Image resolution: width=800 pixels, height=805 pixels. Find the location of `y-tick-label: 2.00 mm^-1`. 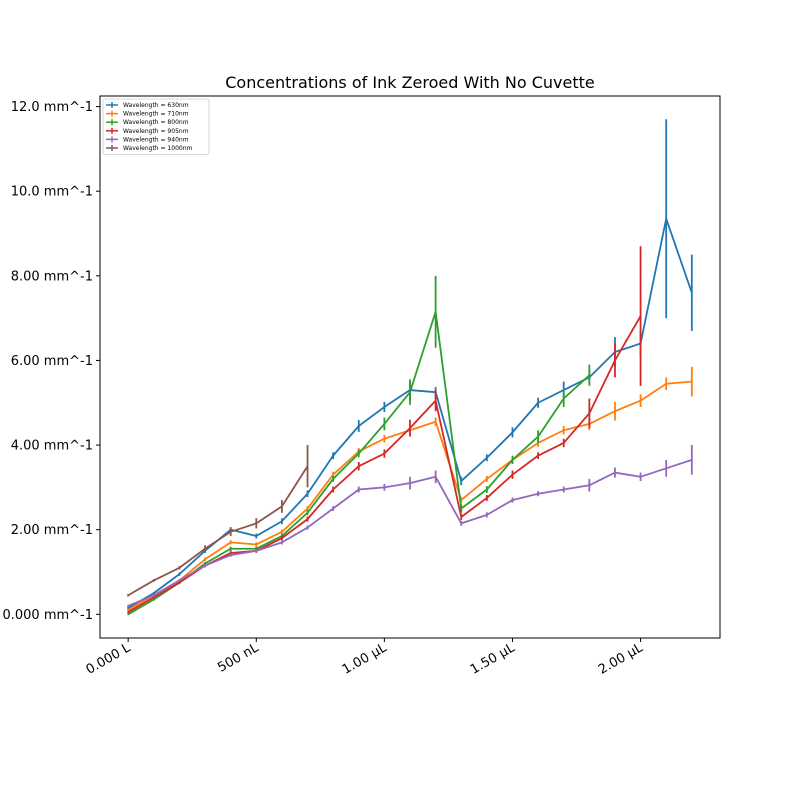

y-tick-label: 2.00 mm^-1 is located at coordinates (52, 530).